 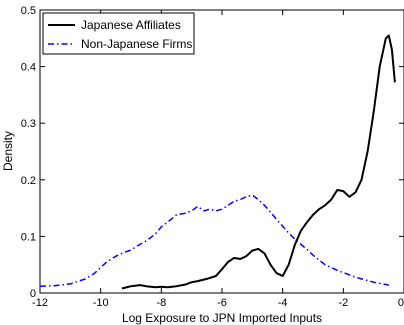 I want to click on legend-box, so click(x=118, y=33).